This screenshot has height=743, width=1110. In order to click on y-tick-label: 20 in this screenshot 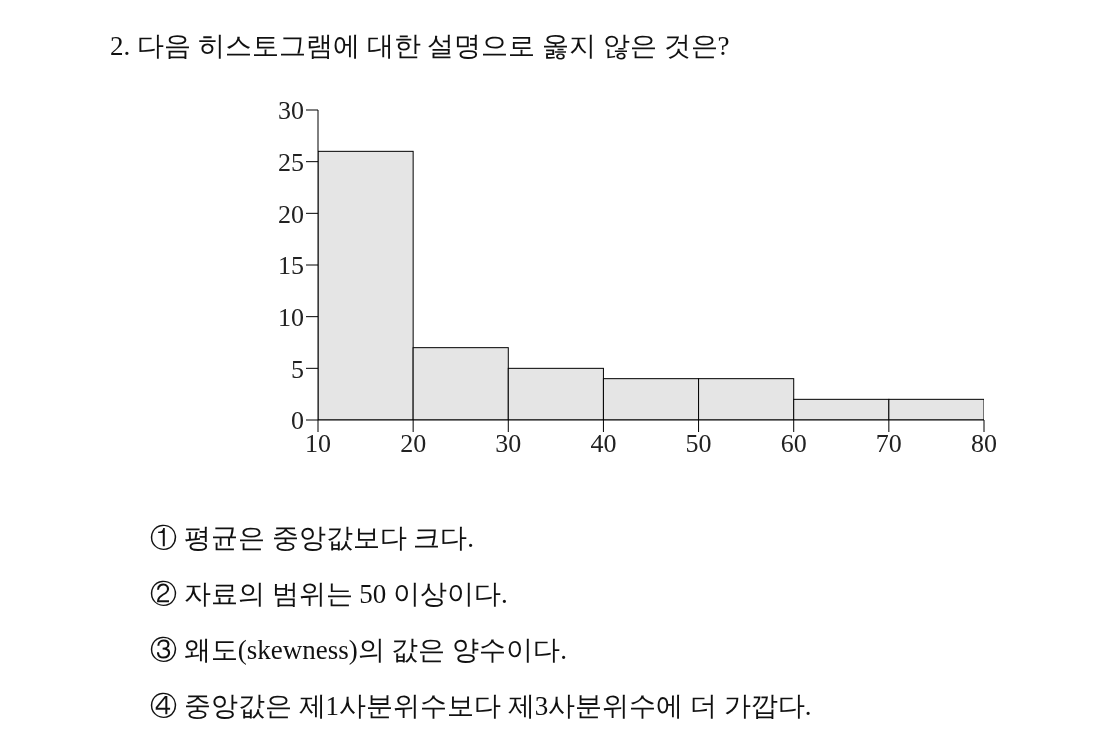, I will do `click(291, 214)`.